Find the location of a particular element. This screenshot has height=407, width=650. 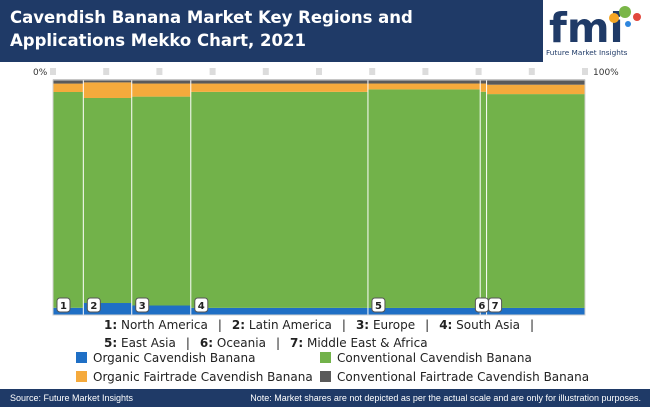

region-key-item: 1: North America is located at coordinates (156, 325).